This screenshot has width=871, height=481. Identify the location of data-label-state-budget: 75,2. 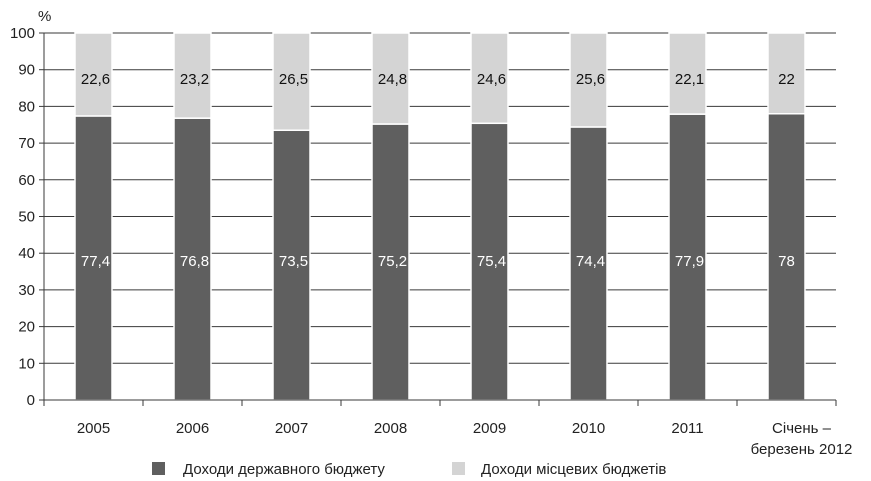
(392, 261).